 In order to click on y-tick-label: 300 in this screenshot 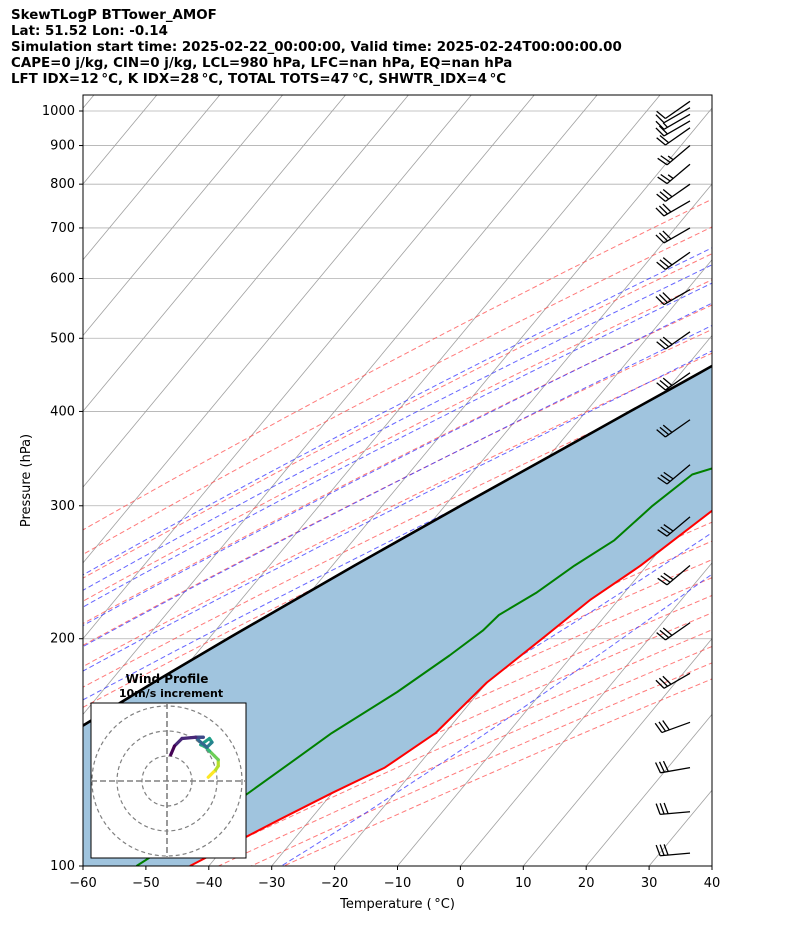, I will do `click(62, 506)`.